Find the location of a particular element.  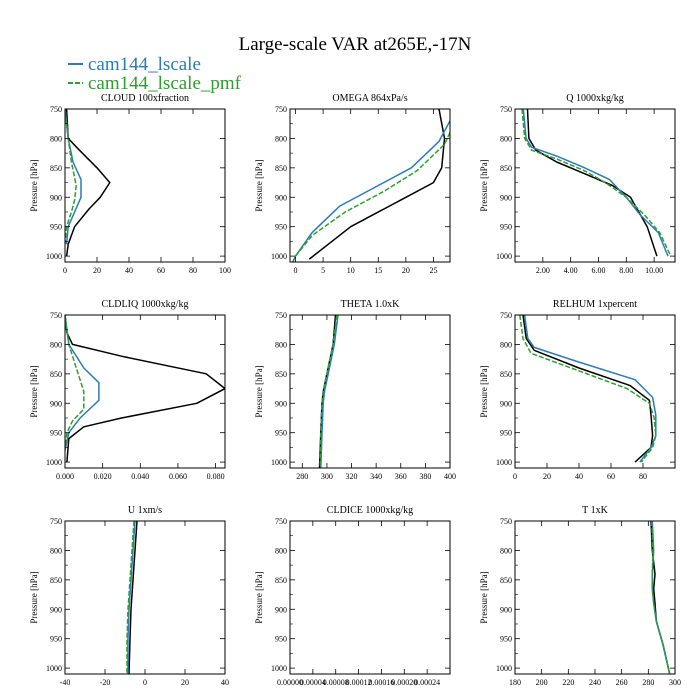

x-tick-label: 0.00008 is located at coordinates (336, 682).